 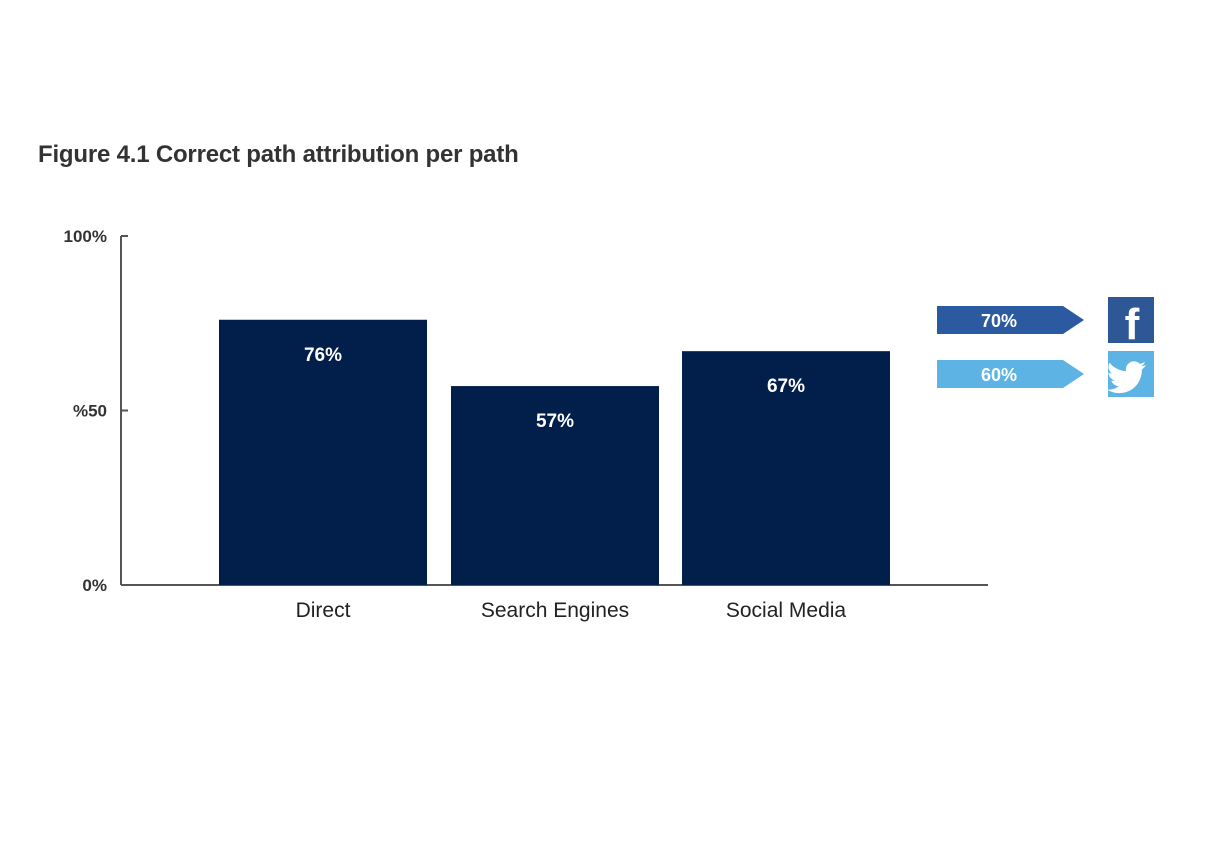 What do you see at coordinates (555, 421) in the screenshot?
I see `bar-value-label: 57%` at bounding box center [555, 421].